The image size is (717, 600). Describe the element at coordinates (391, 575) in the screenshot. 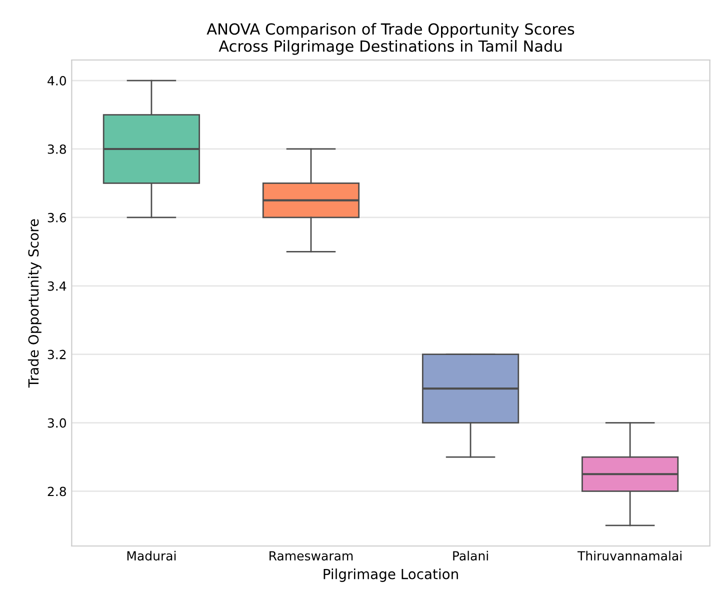

I see `x-axis-title: Pilgrimage Location` at that location.